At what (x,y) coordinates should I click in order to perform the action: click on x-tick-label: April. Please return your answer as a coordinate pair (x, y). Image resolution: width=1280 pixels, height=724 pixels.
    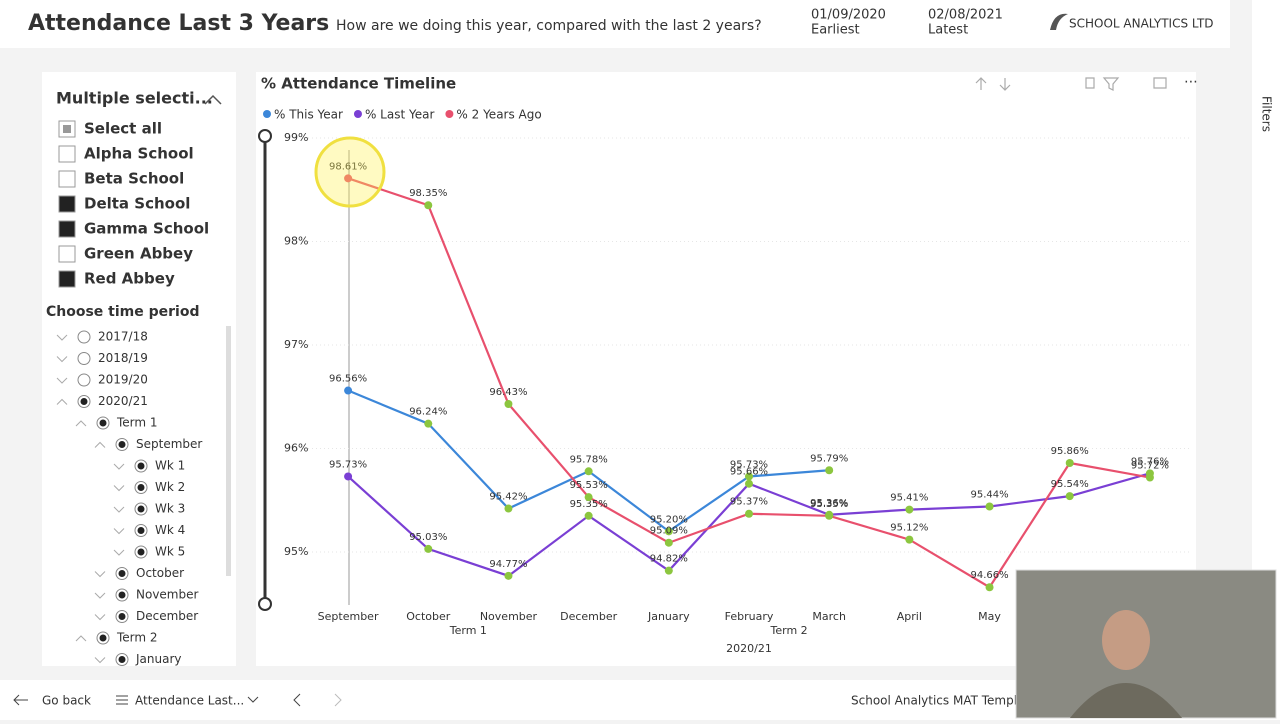
    Looking at the image, I should click on (909, 616).